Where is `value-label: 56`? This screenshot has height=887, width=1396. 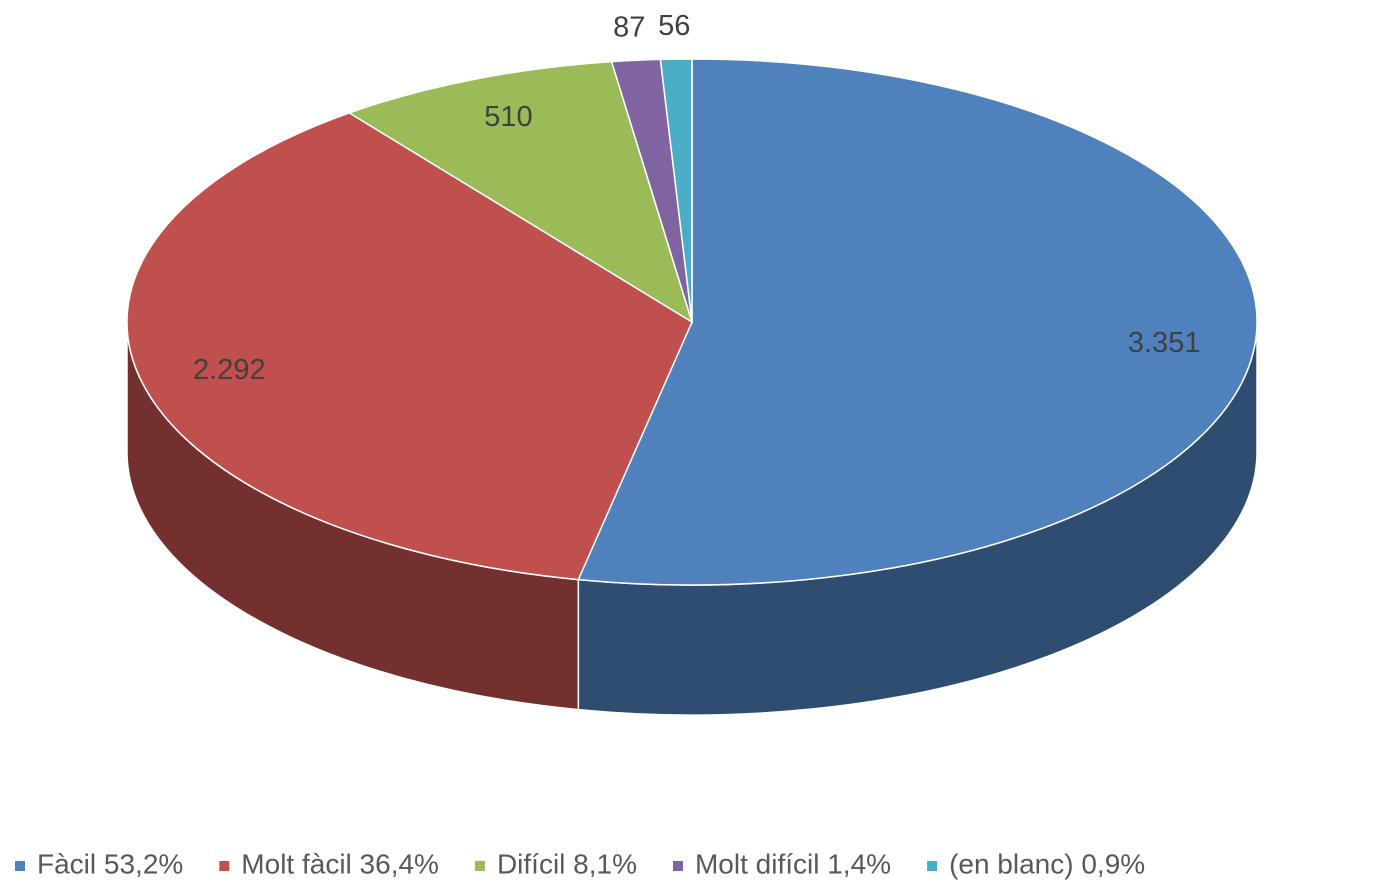 value-label: 56 is located at coordinates (674, 26).